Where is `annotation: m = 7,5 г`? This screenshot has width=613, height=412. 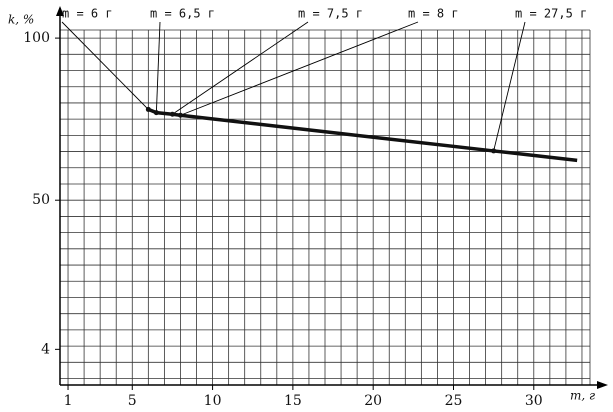 annotation: m = 7,5 г is located at coordinates (330, 14).